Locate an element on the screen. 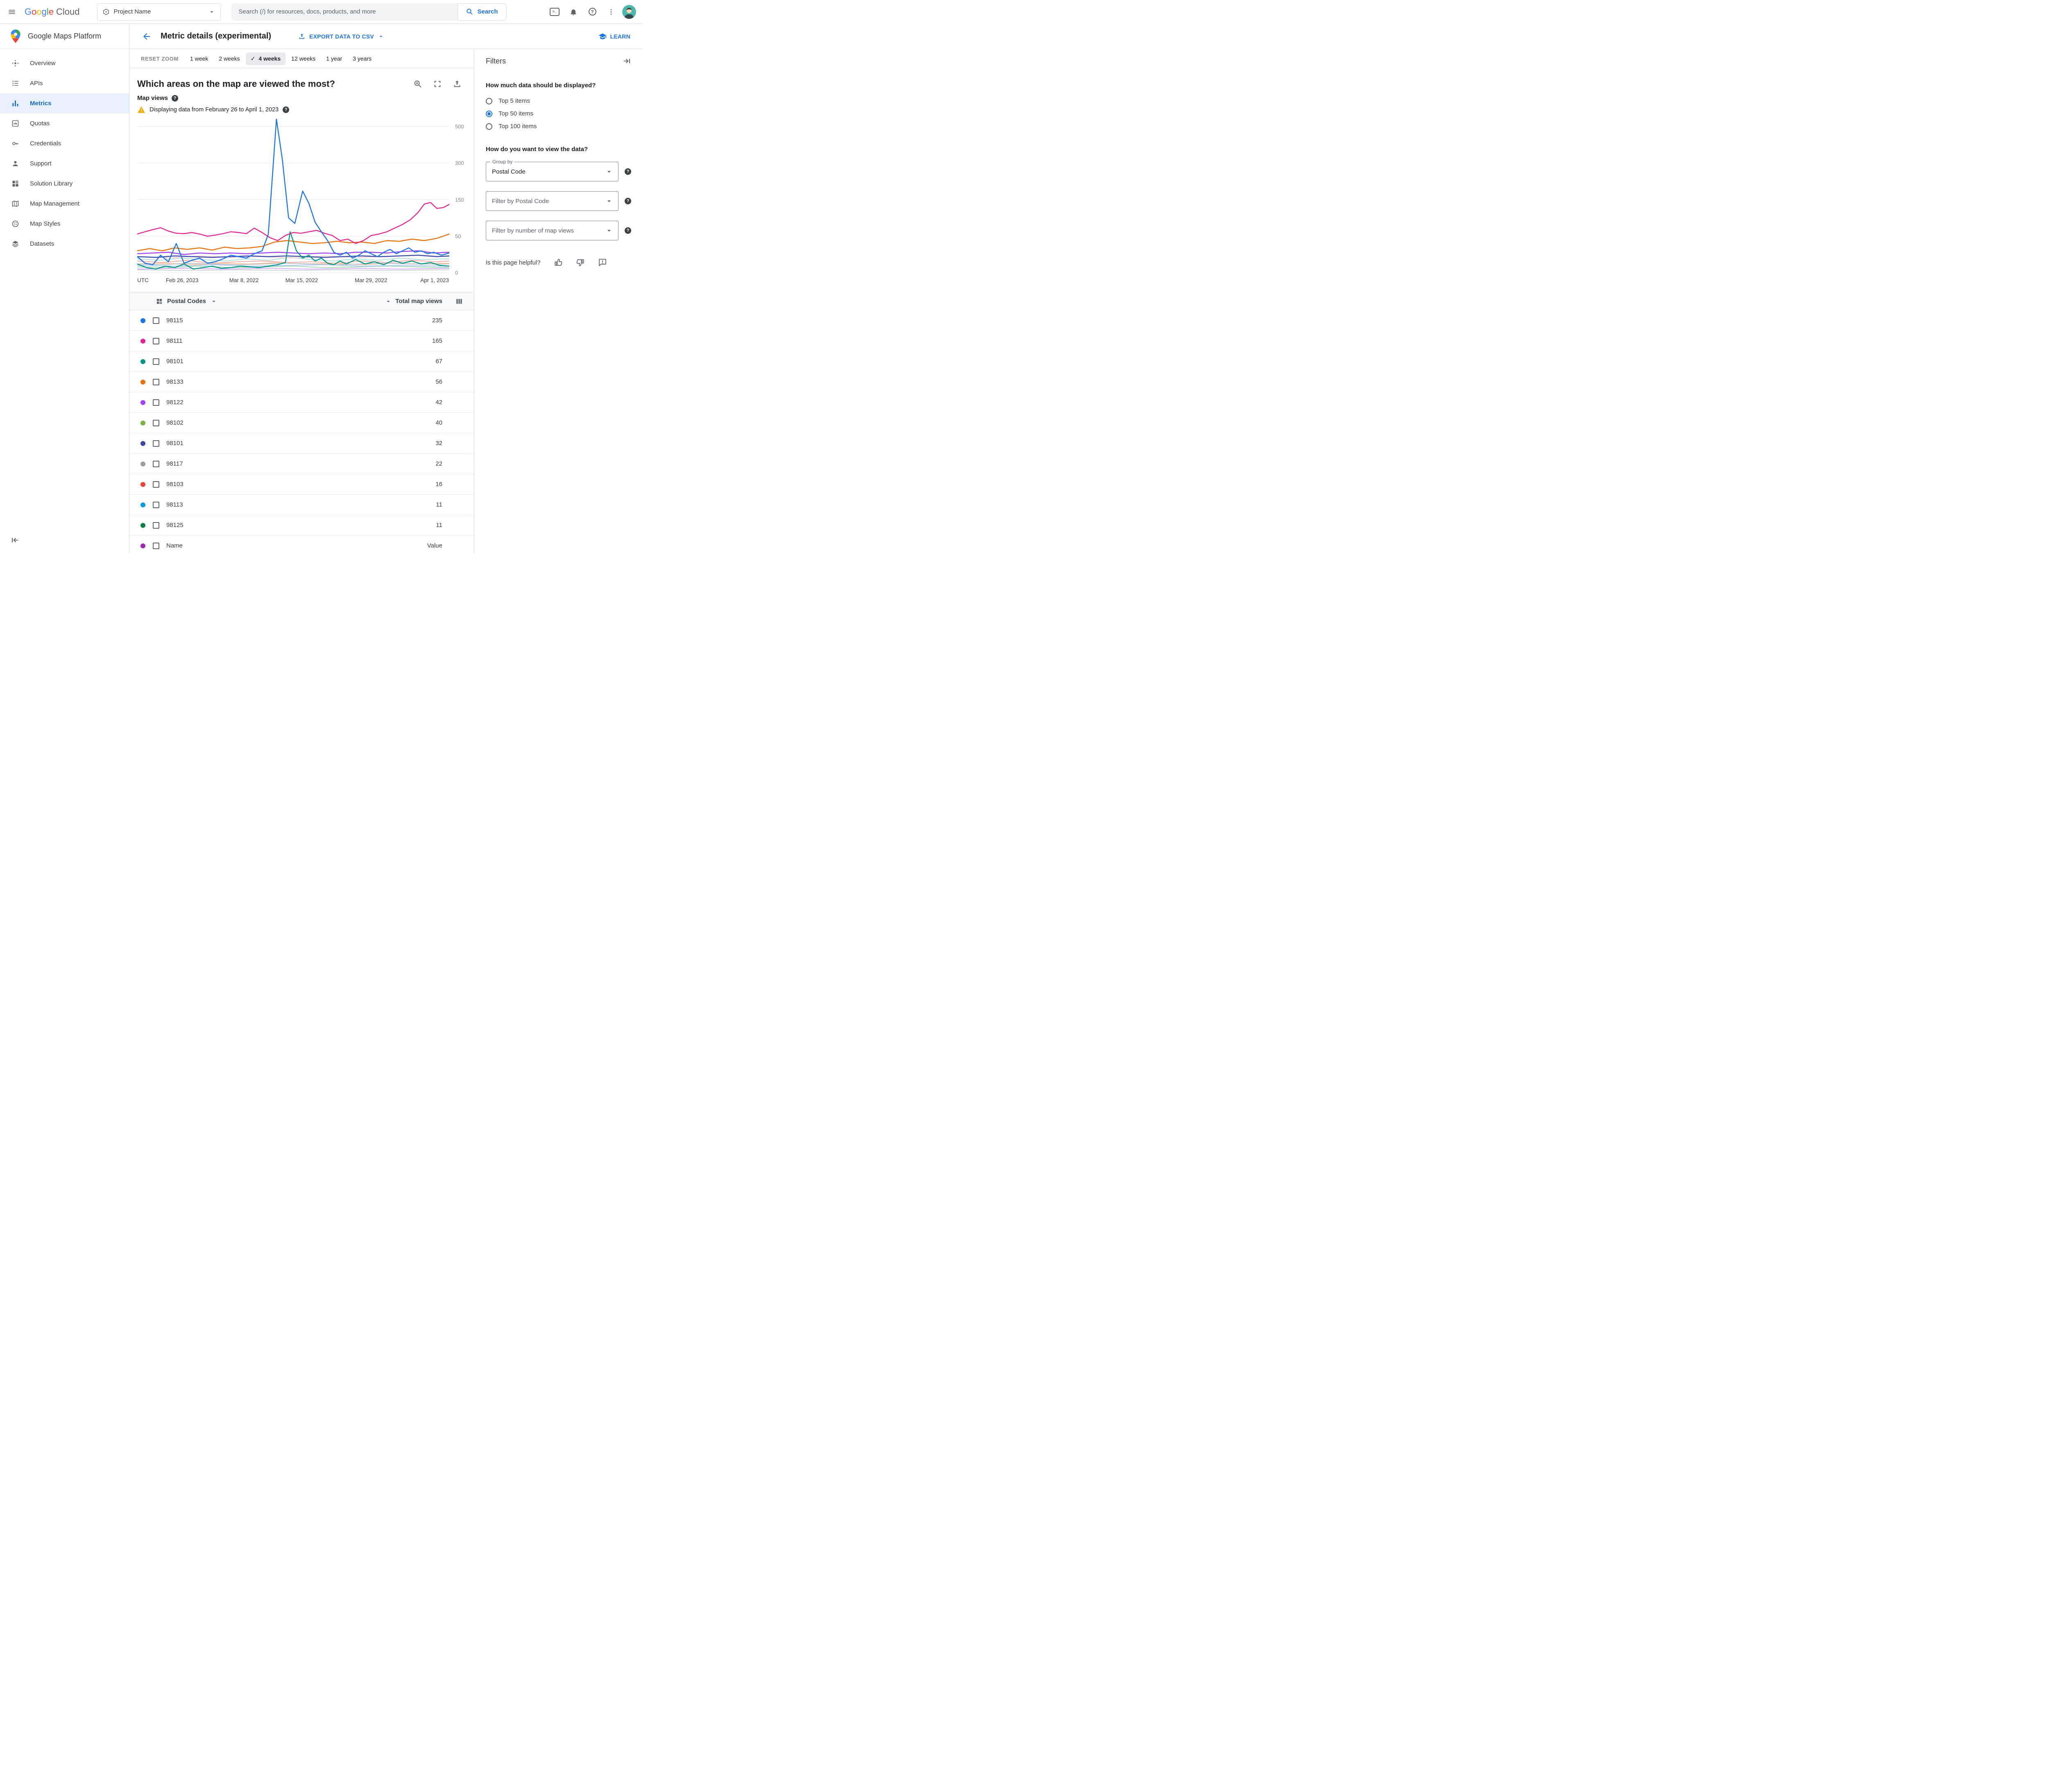 Image resolution: width=2048 pixels, height=1792 pixels. back-arrow-icon is located at coordinates (147, 36).